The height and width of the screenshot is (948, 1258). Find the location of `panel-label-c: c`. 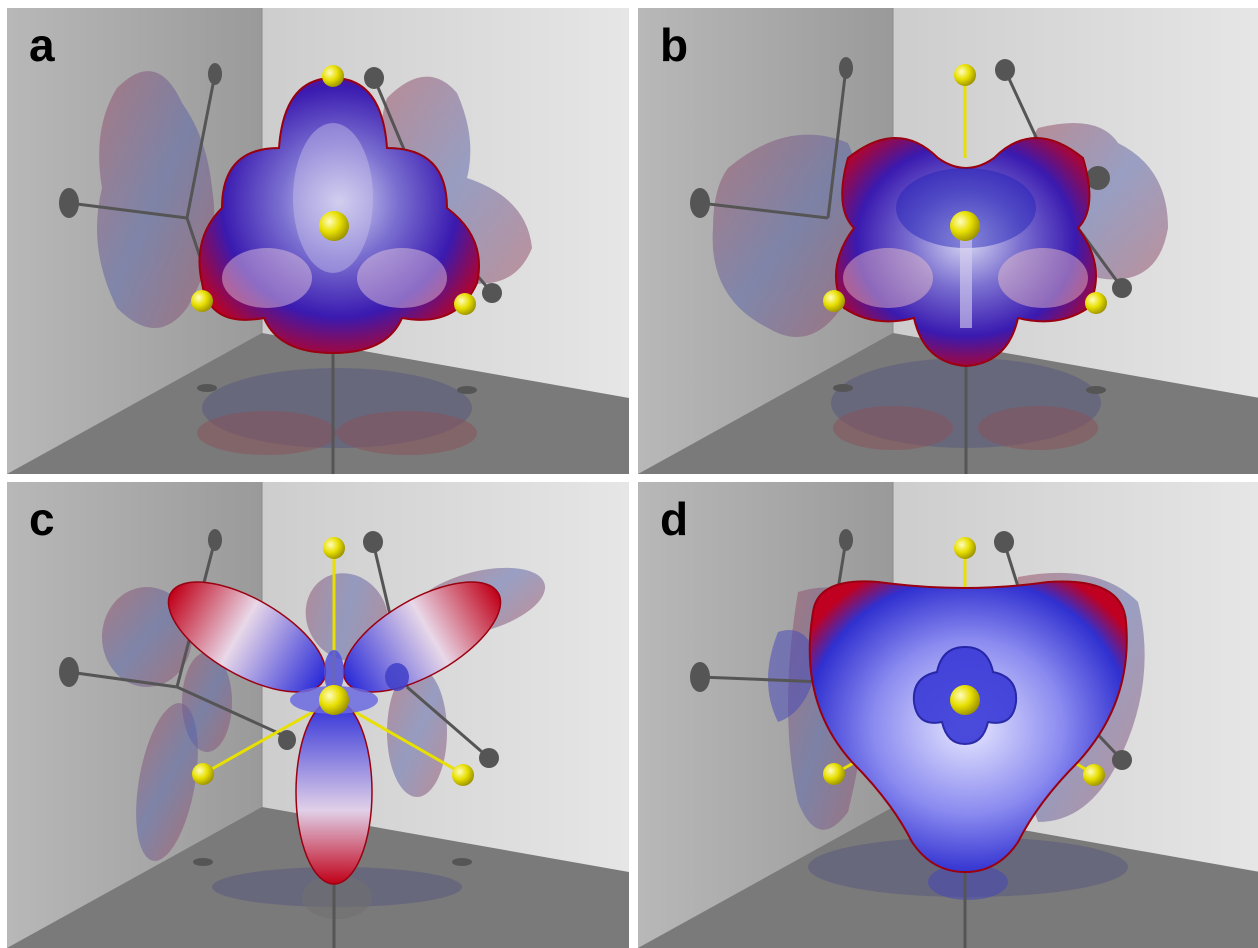

panel-label-c: c is located at coordinates (42, 519).